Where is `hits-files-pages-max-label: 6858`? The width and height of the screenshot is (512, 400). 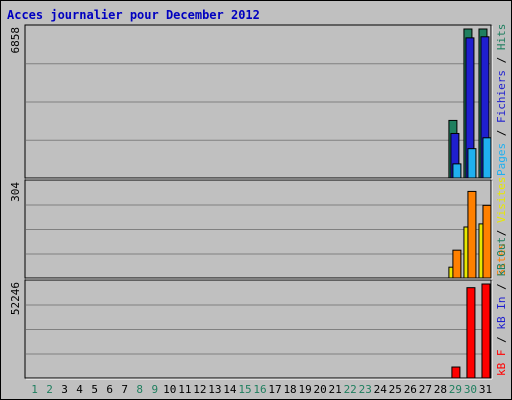
hits-files-pages-max-label: 6858 is located at coordinates (15, 40).